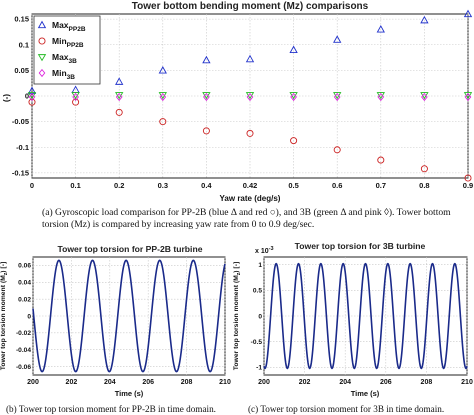  What do you see at coordinates (360, 246) in the screenshot?
I see `chart-c-title: Tower top torsion for 3B turbine` at bounding box center [360, 246].